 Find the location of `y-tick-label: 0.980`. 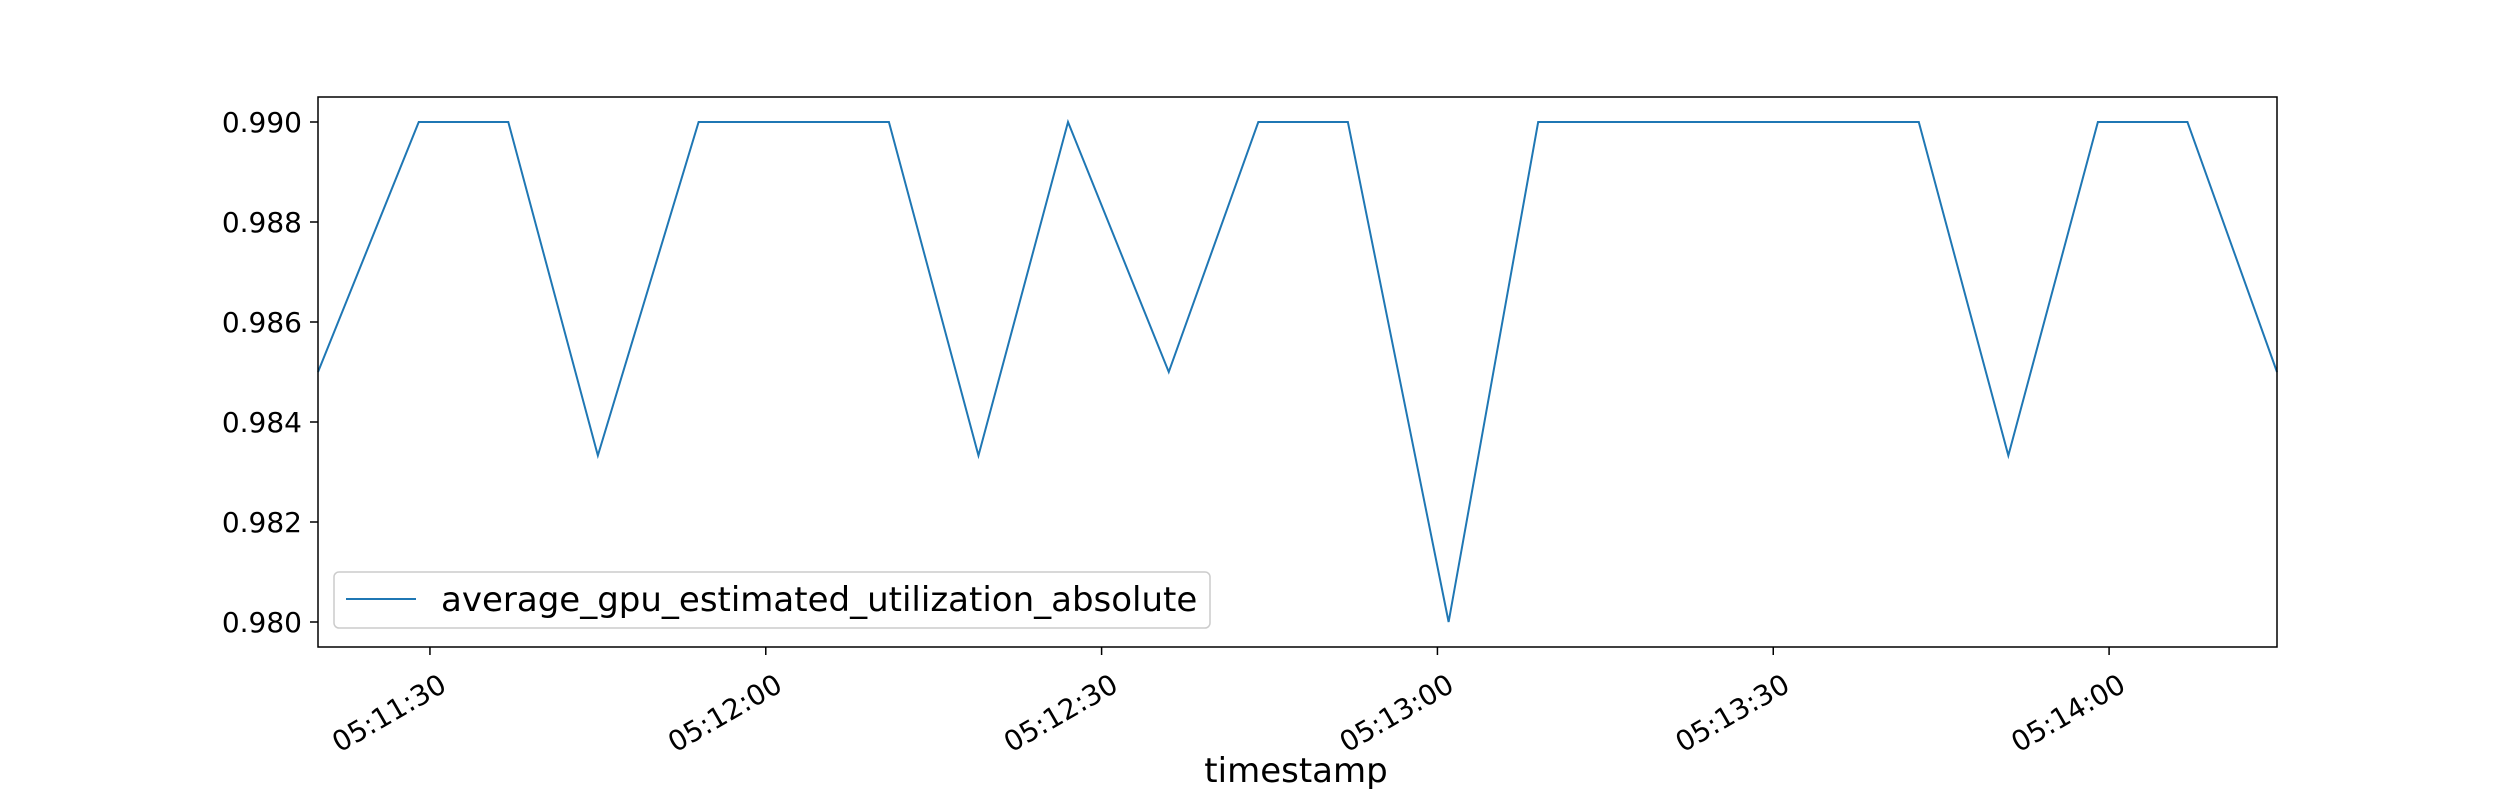

y-tick-label: 0.980 is located at coordinates (262, 622).